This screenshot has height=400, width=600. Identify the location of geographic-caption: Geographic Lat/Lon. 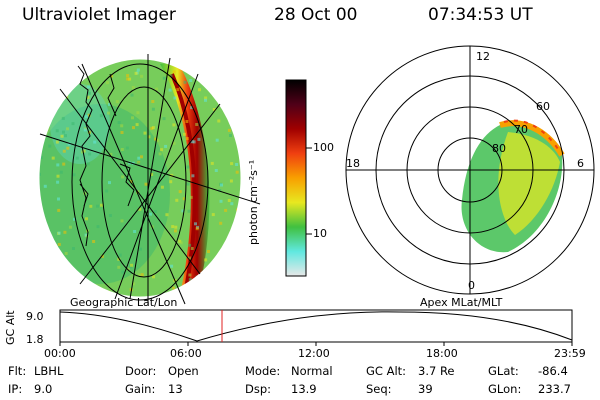
(124, 302).